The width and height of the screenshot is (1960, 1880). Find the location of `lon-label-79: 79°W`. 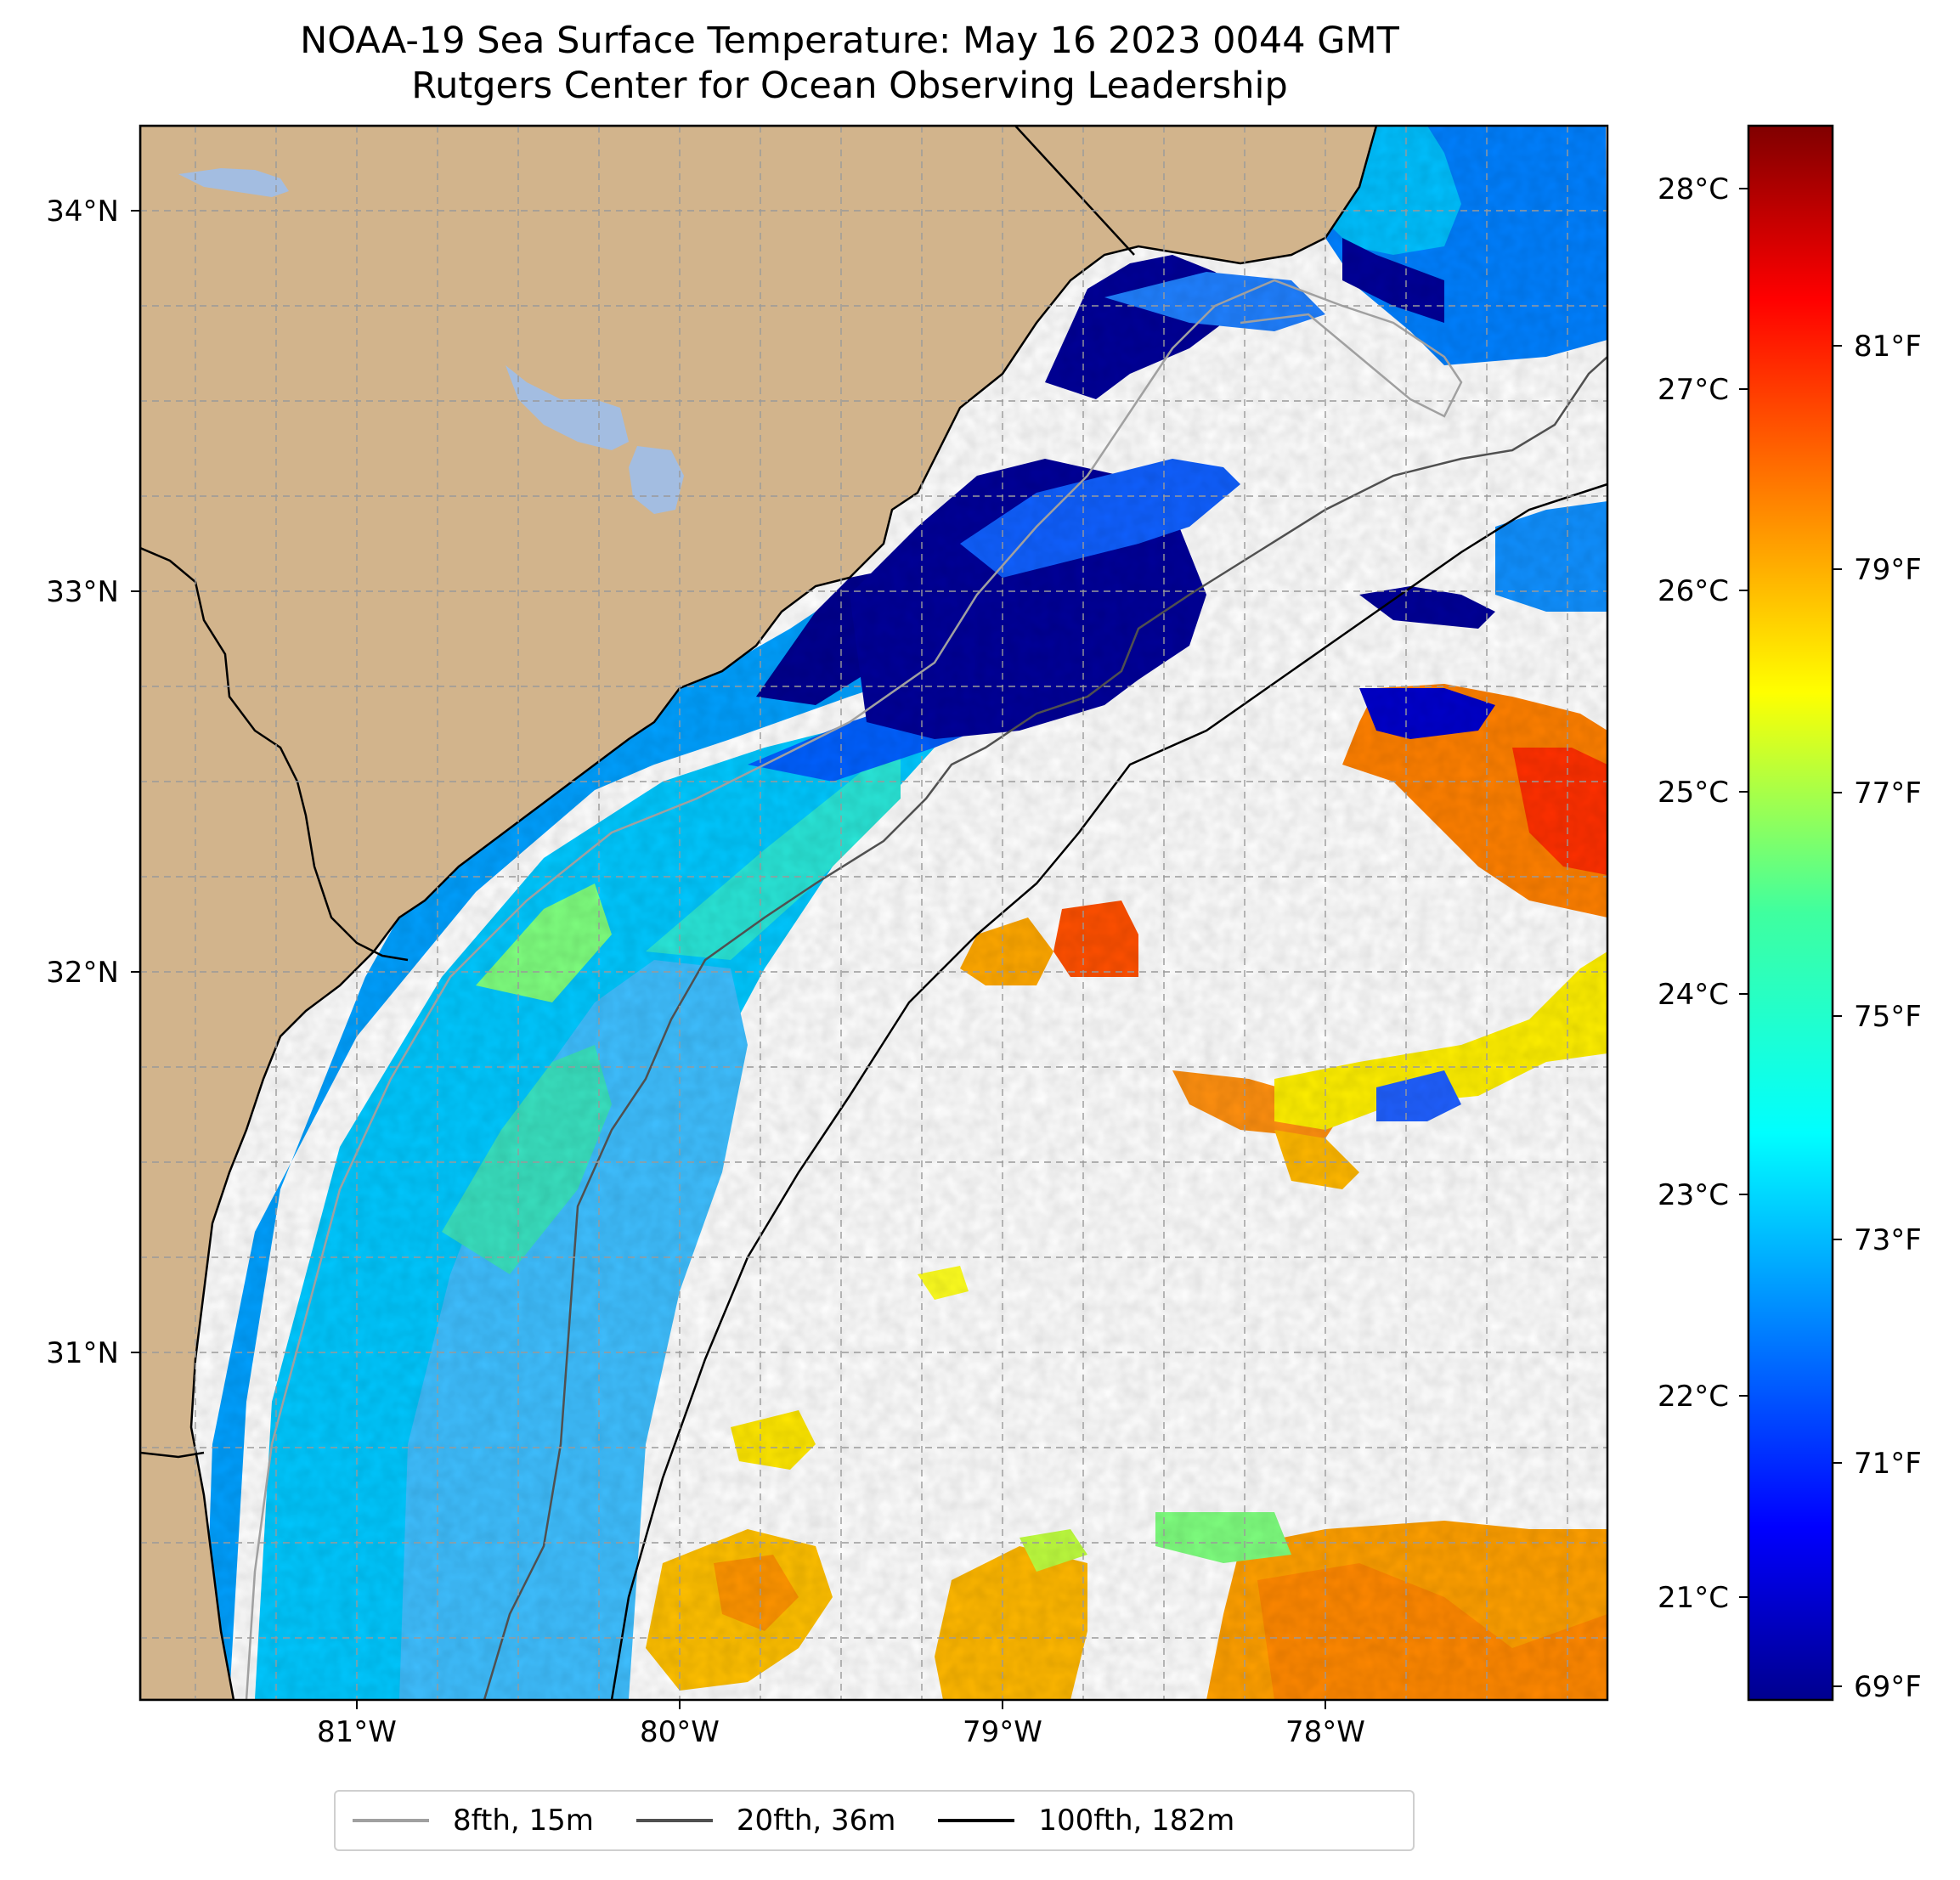

lon-label-79: 79°W is located at coordinates (1003, 1732).